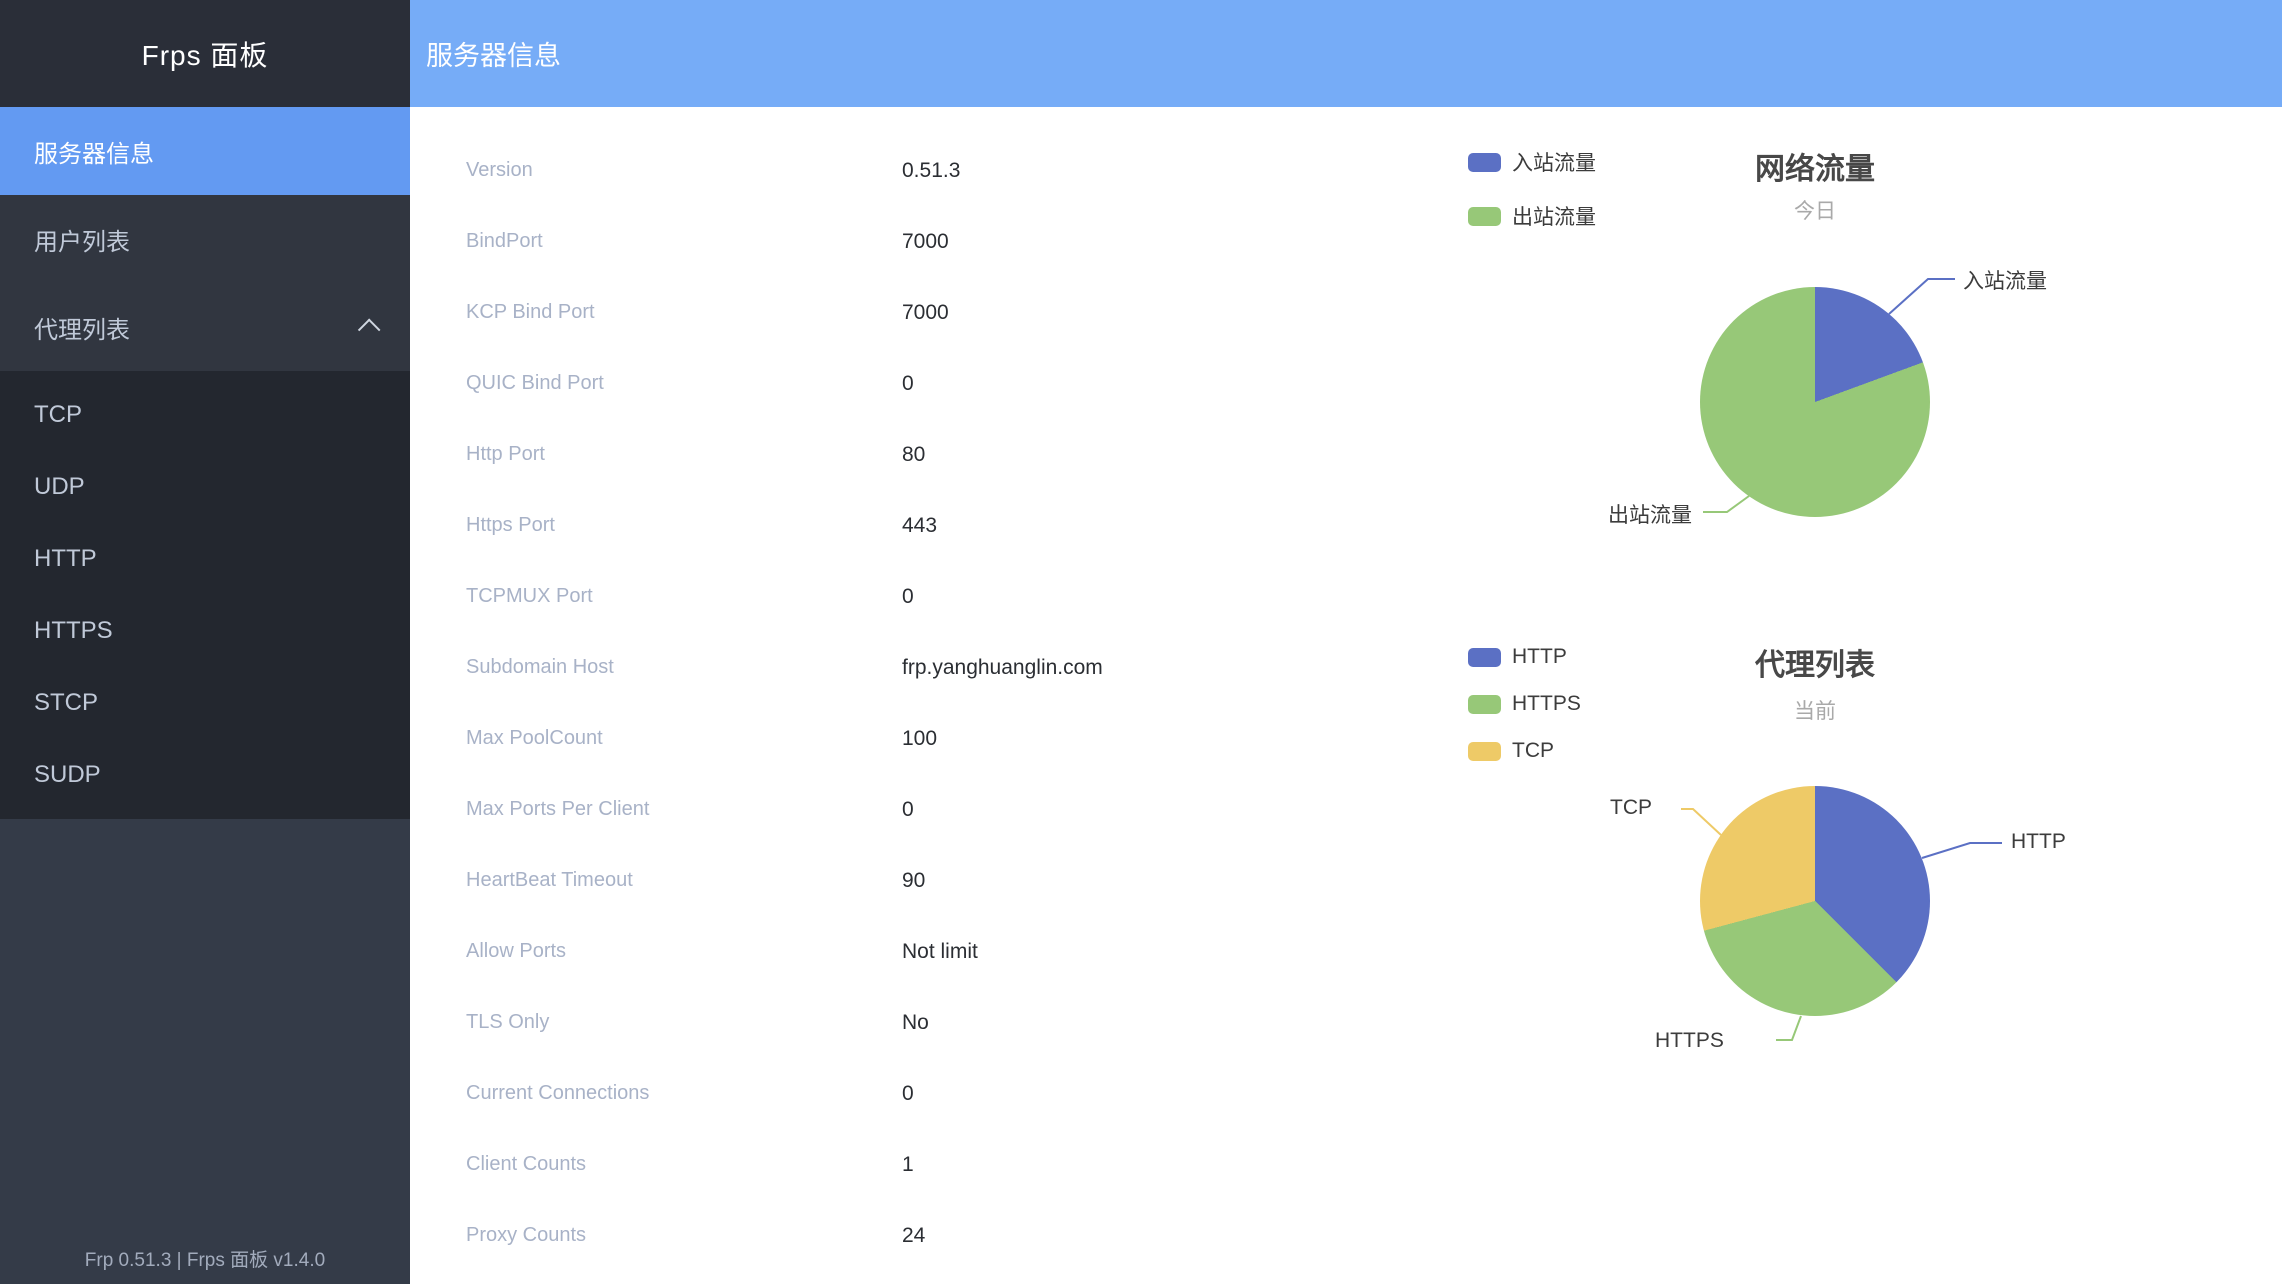 The height and width of the screenshot is (1284, 2282). Describe the element at coordinates (82, 330) in the screenshot. I see `sidebar-item-label: 代理列表` at that location.